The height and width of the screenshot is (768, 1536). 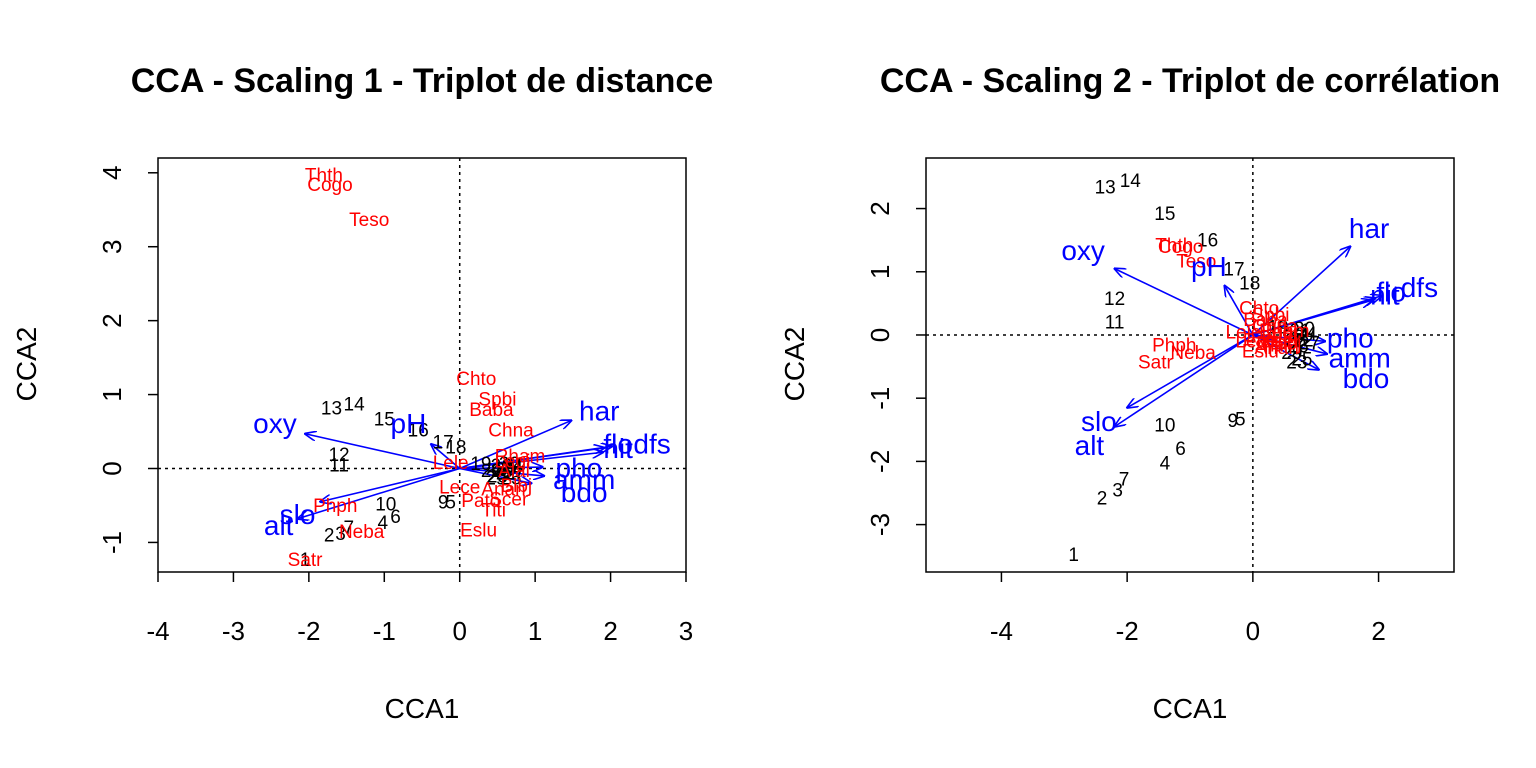 I want to click on env-label-pho: pho, so click(x=579, y=467).